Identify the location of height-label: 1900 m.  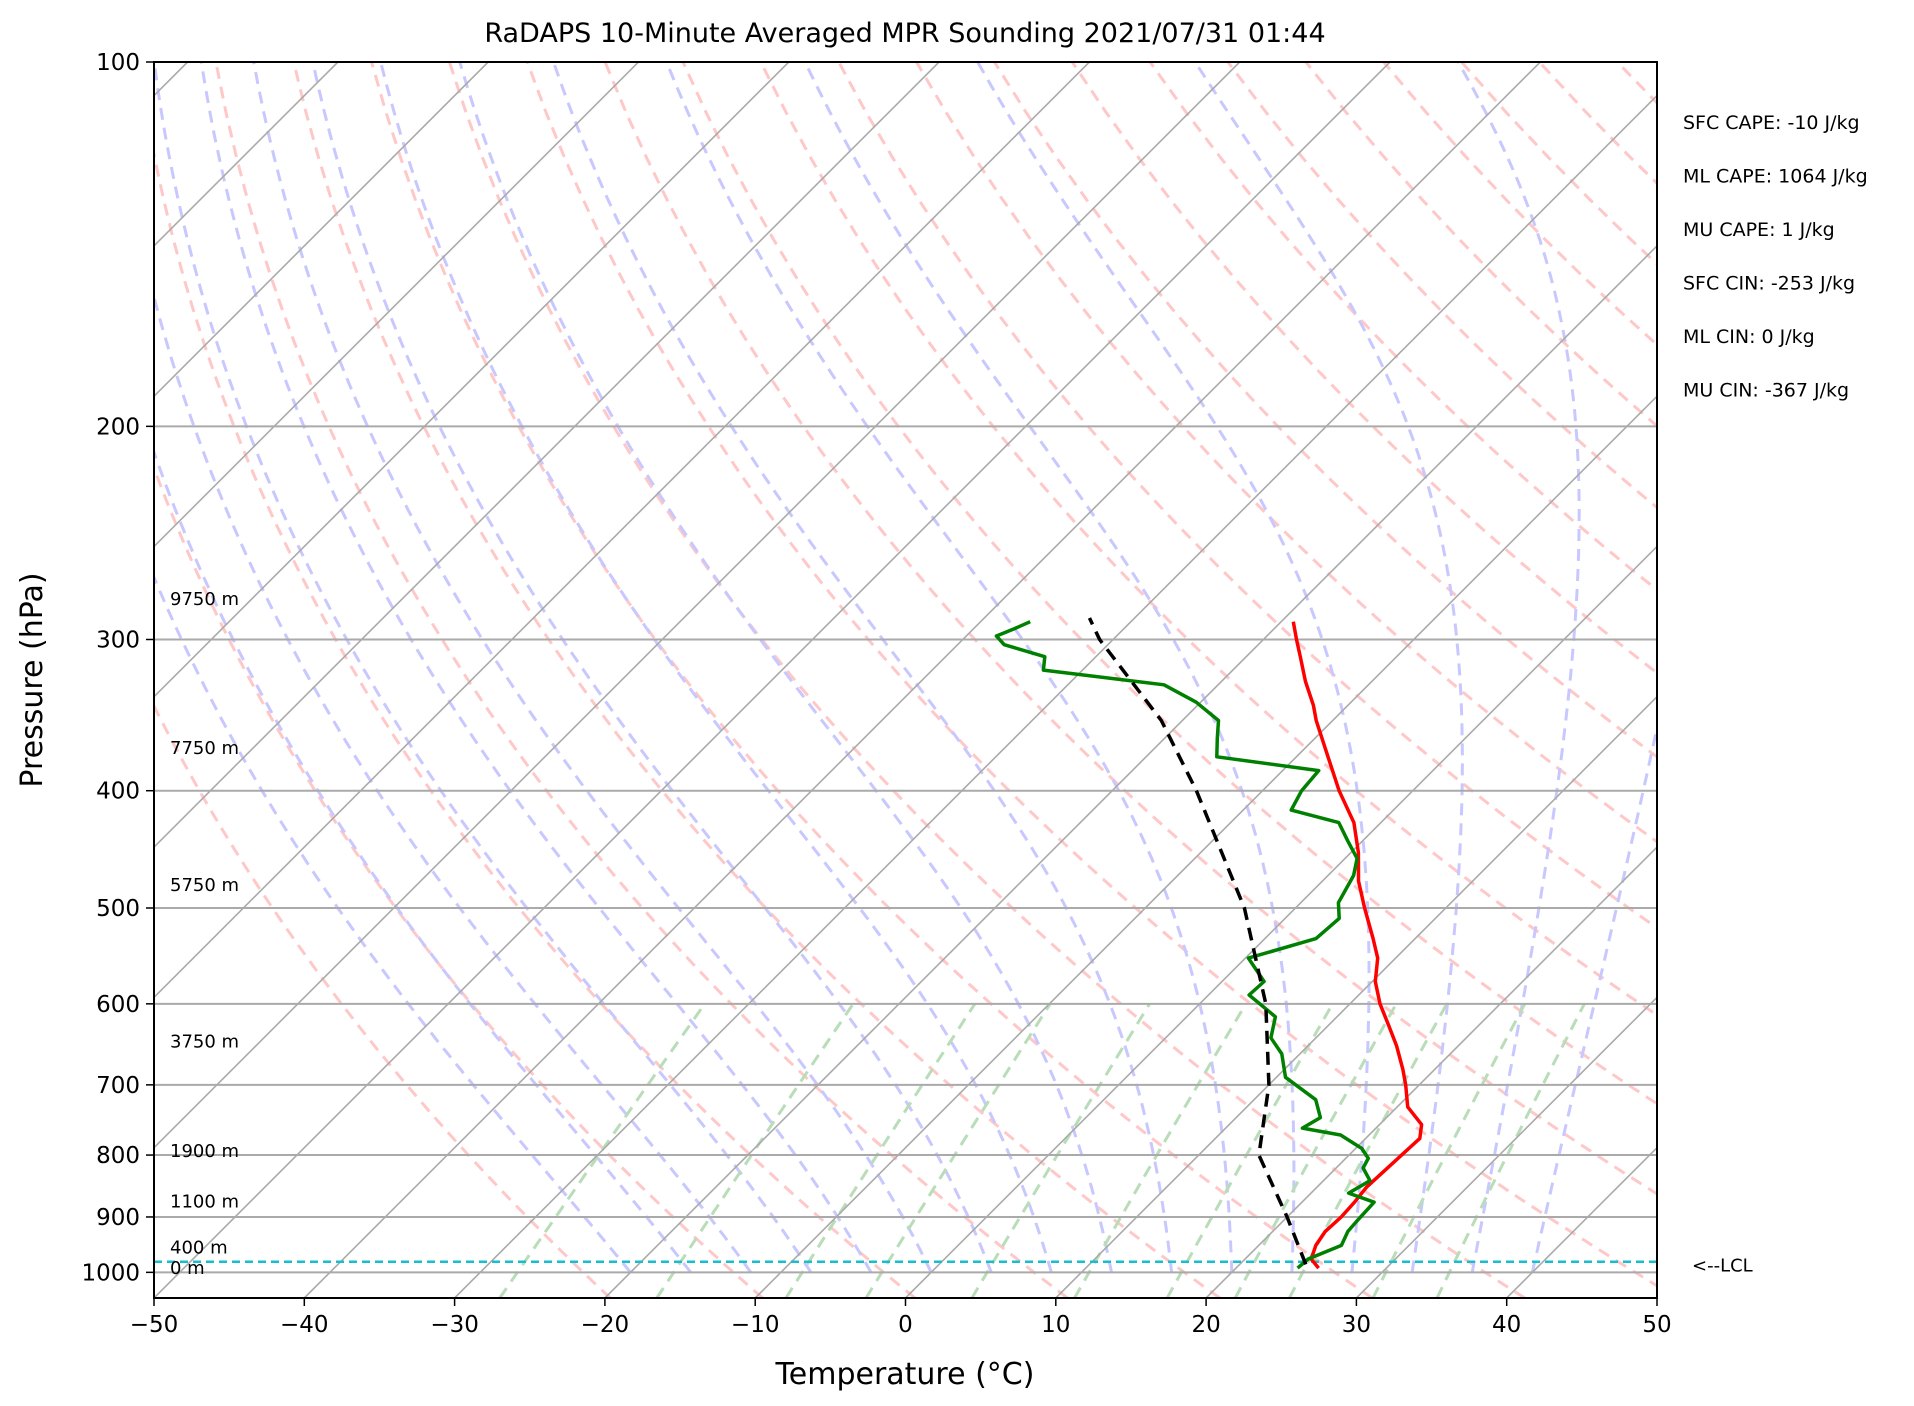
(204, 1151).